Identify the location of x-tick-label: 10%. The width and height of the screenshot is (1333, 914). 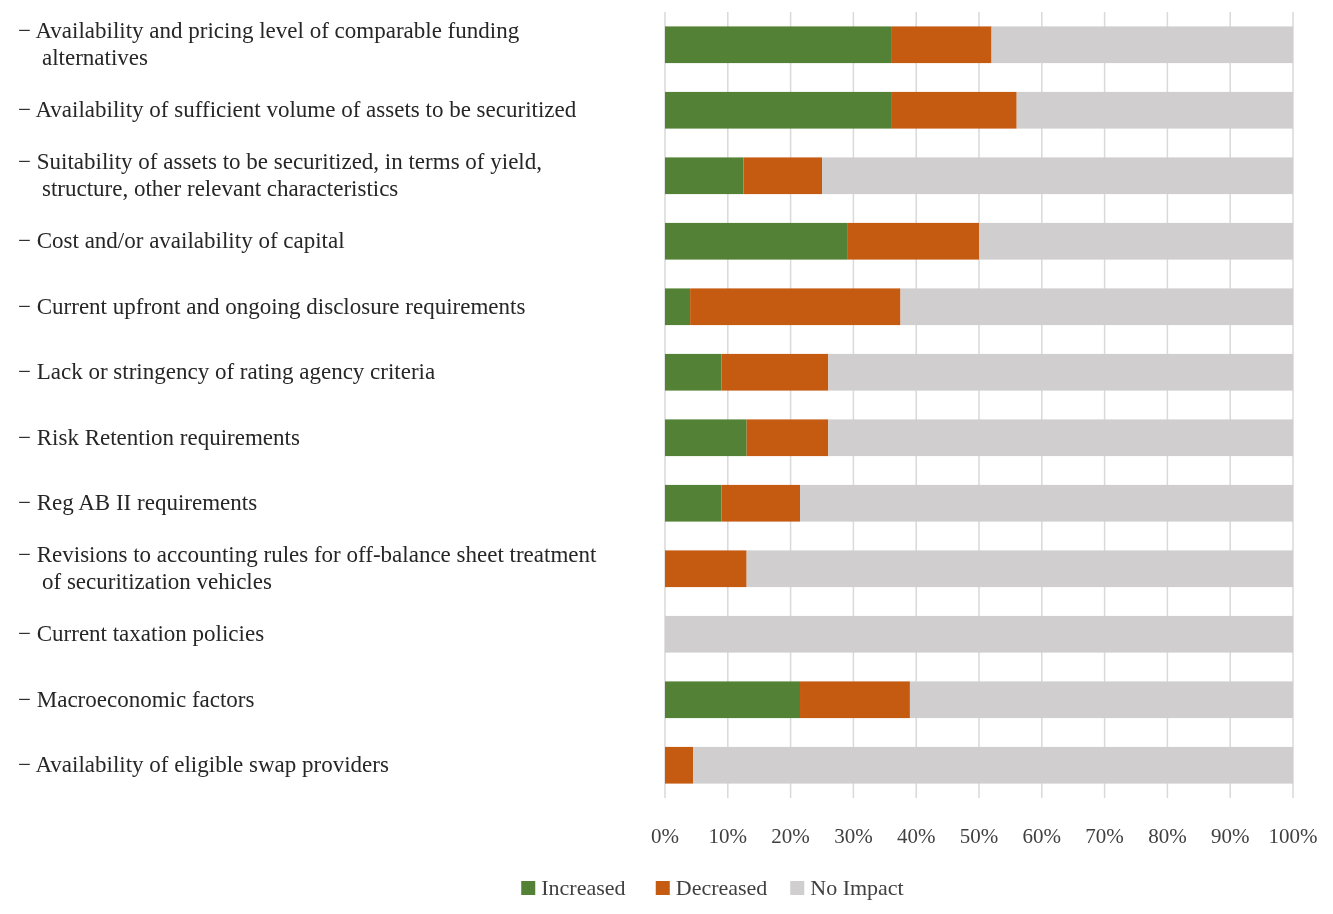
(728, 836).